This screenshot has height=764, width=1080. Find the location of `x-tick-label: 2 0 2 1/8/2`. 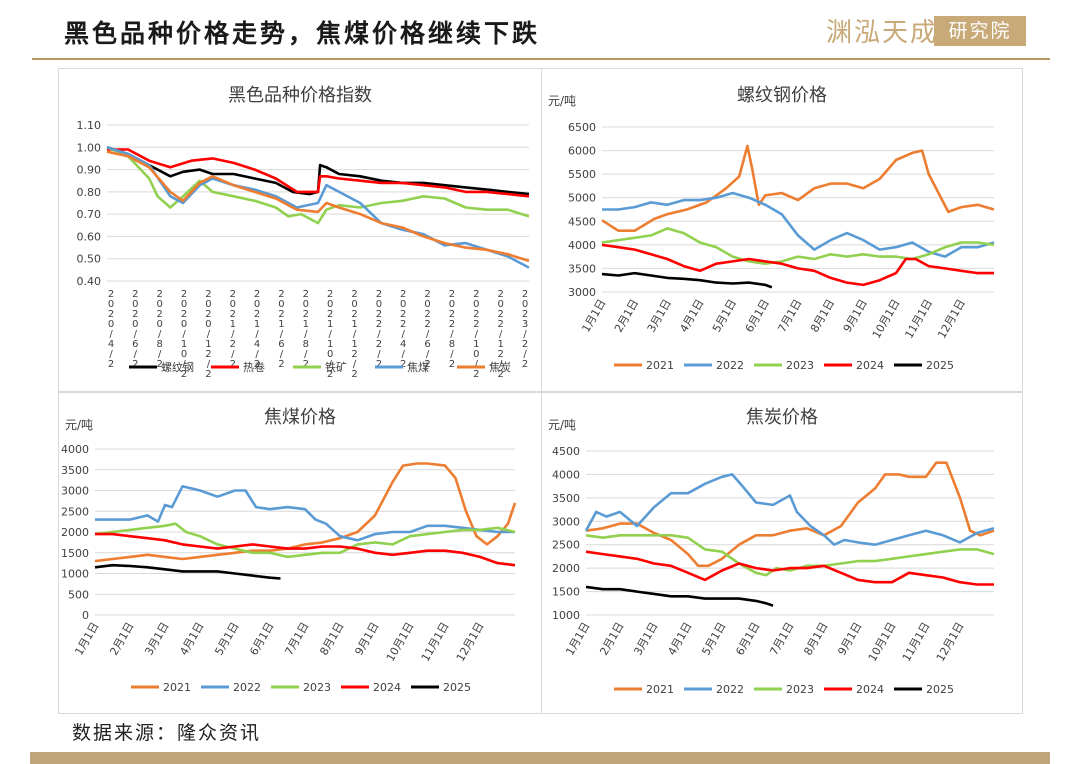

x-tick-label: 2 0 2 1/8/2 is located at coordinates (306, 329).